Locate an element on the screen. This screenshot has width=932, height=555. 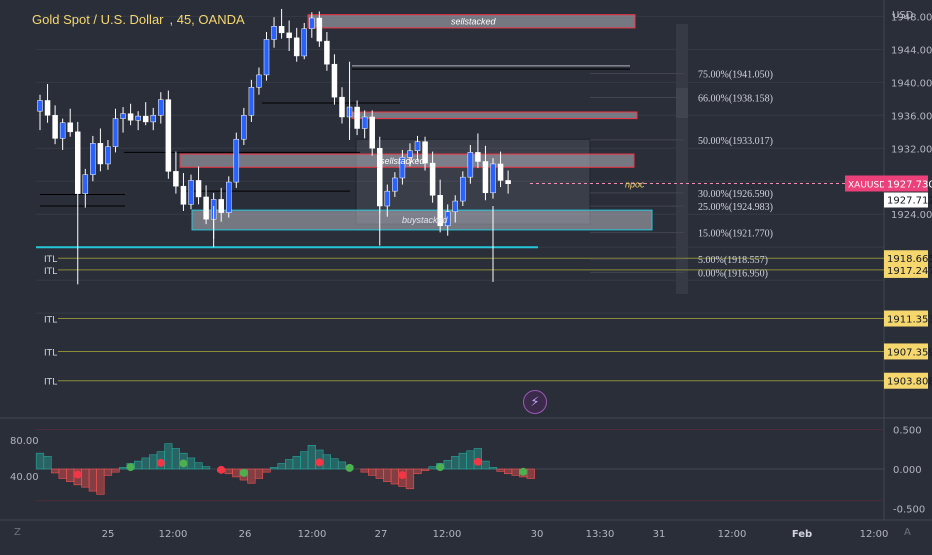
y-tick-label: 1932.000 is located at coordinates (911, 149).